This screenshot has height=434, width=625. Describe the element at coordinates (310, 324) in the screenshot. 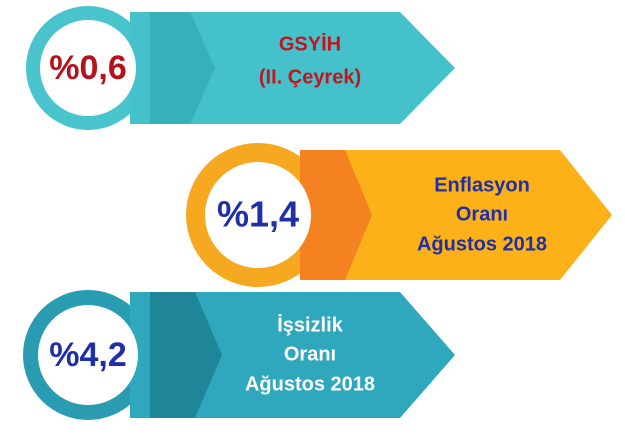

I see `label-line: İşsizlik` at that location.